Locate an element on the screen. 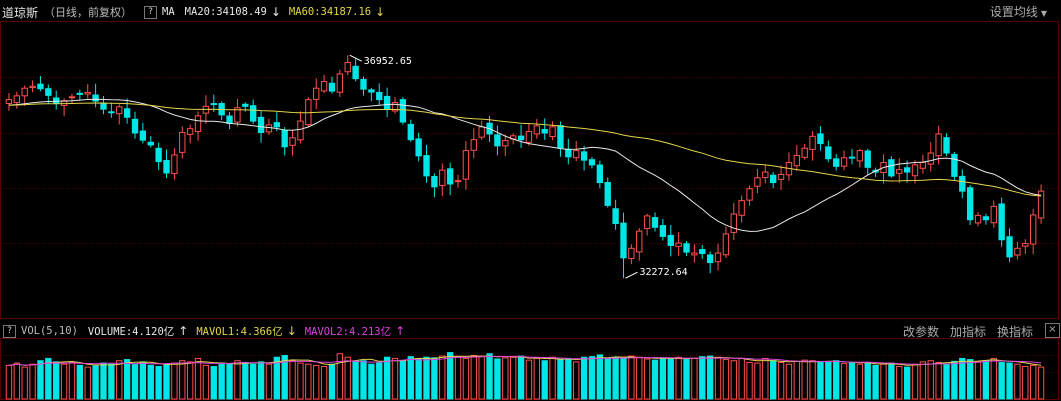 This screenshot has height=401, width=1061. mavol1-value: MAVOL1:4.366亿 is located at coordinates (239, 331).